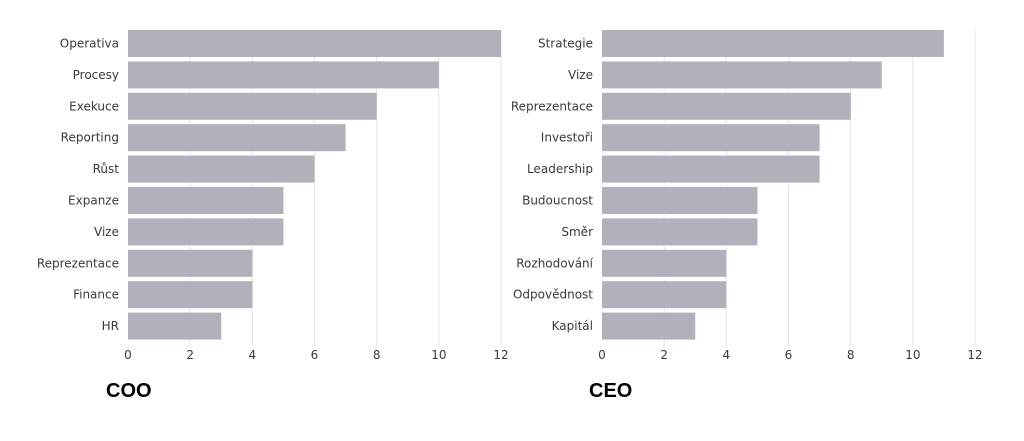 The image size is (1024, 441). Describe the element at coordinates (96, 295) in the screenshot. I see `category-label: Finance` at that location.